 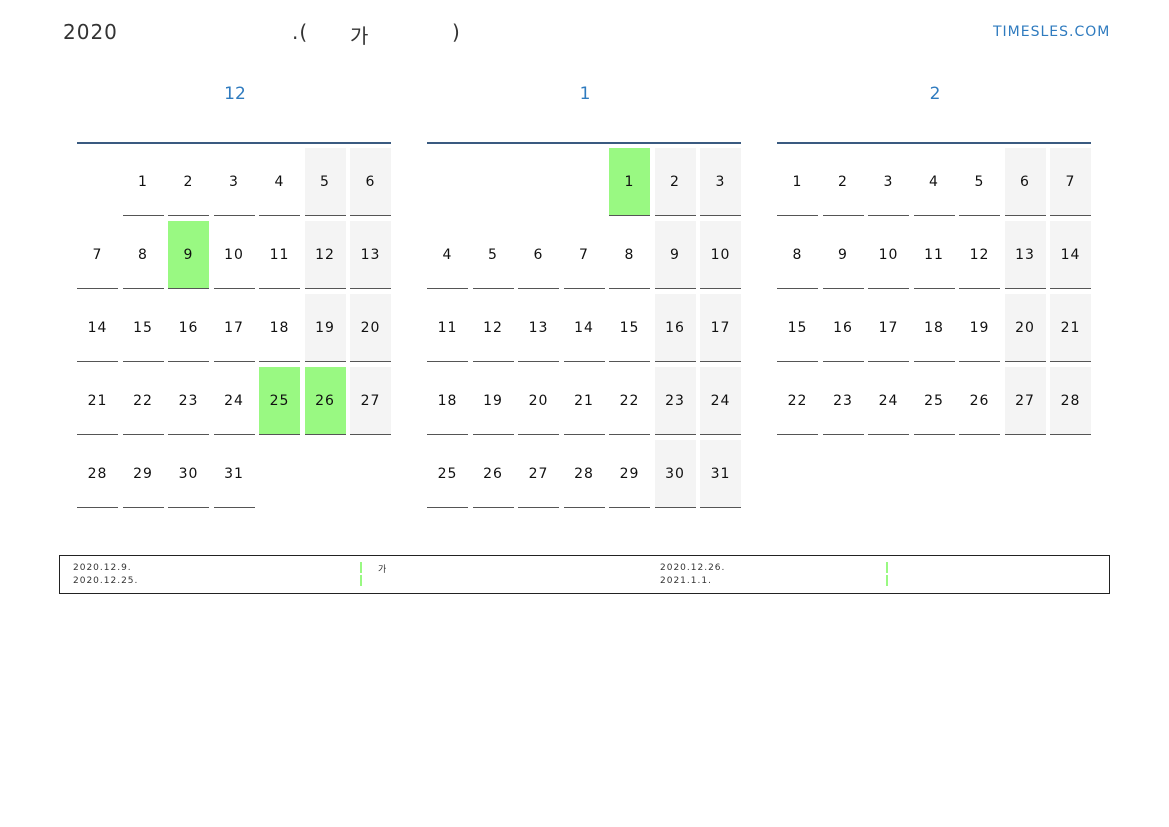 What do you see at coordinates (360, 36) in the screenshot?
I see `title-char: 가` at bounding box center [360, 36].